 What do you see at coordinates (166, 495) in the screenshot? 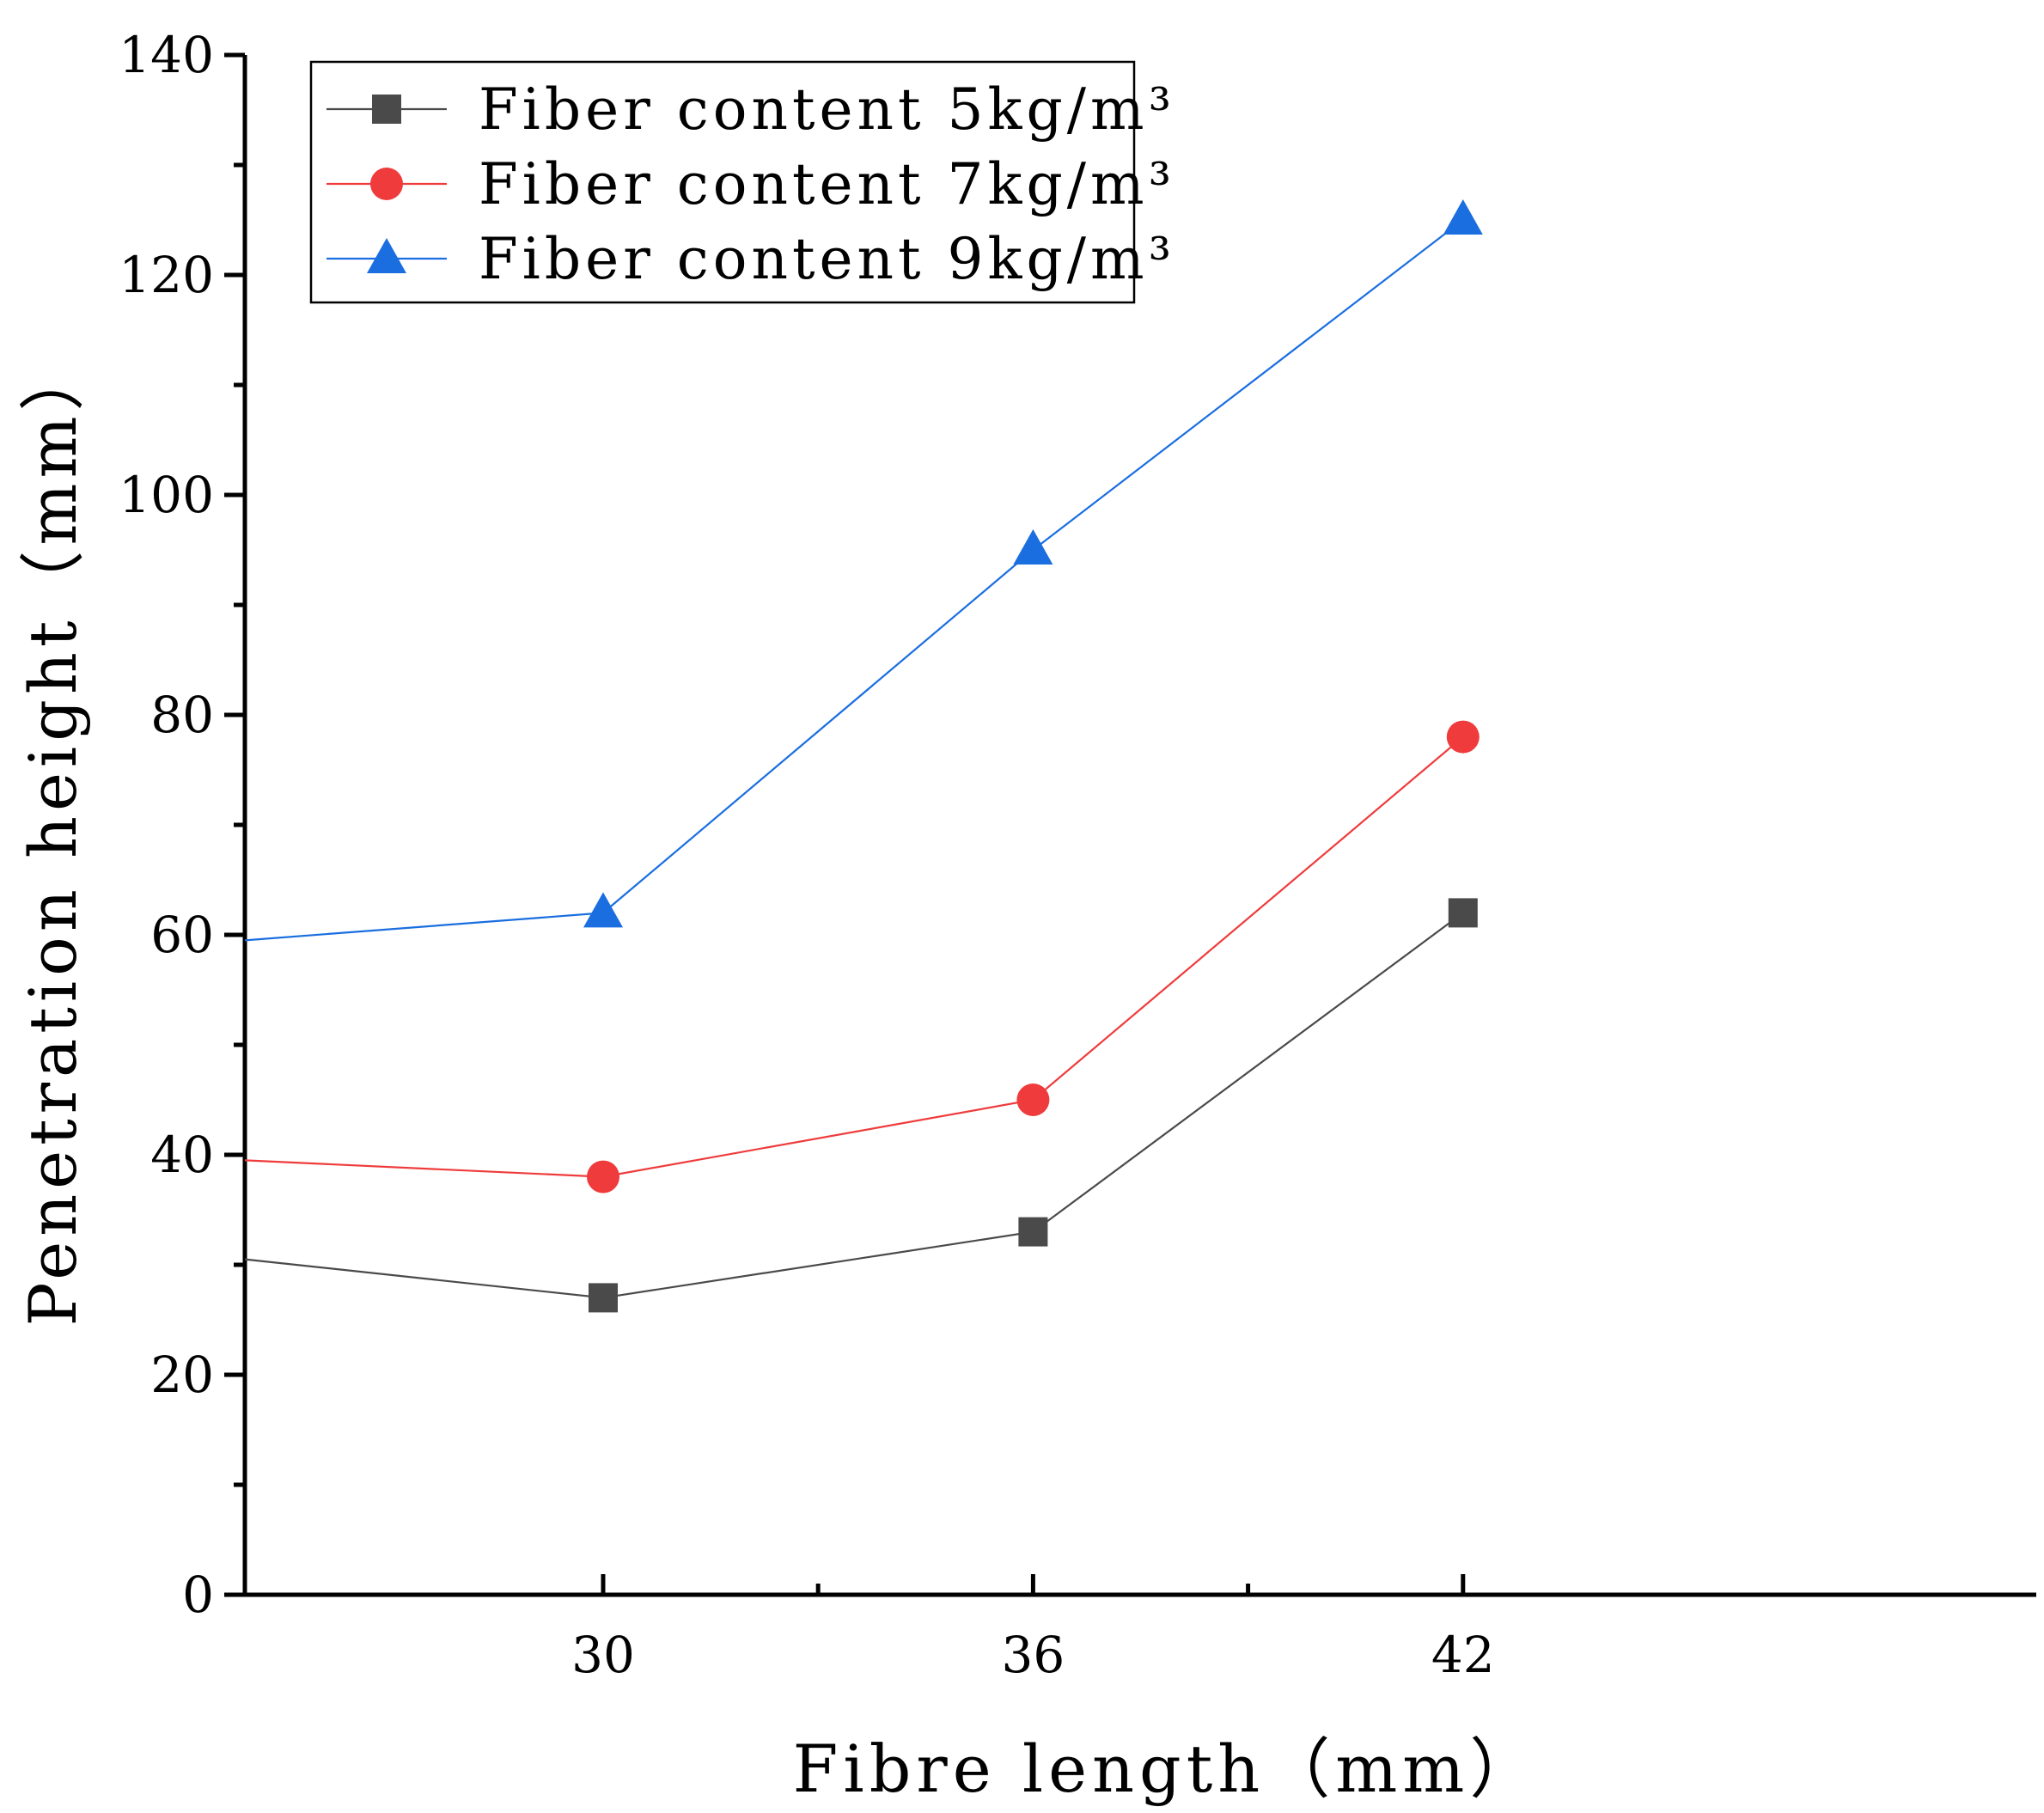
I see `y-tick-label: 100` at bounding box center [166, 495].